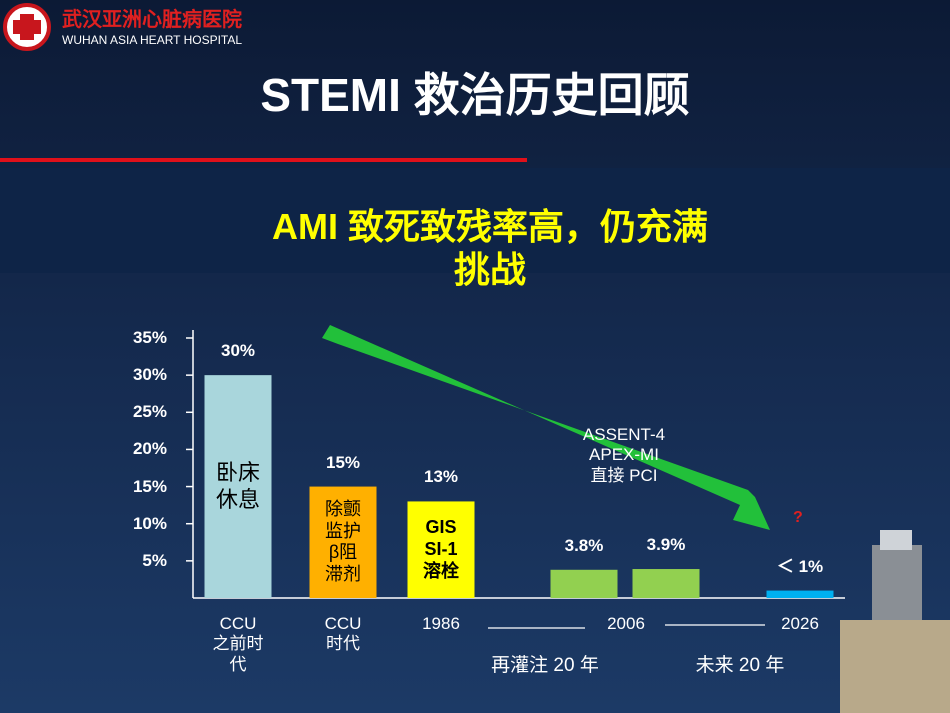 The width and height of the screenshot is (950, 713). I want to click on bar-text: 卧床 休息, so click(238, 486).